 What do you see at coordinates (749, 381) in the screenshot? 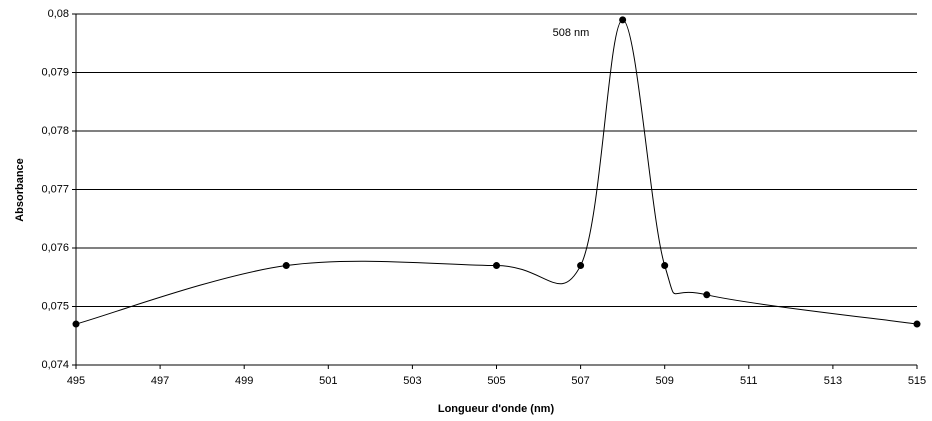
I see `x-tick-label: 511` at bounding box center [749, 381].